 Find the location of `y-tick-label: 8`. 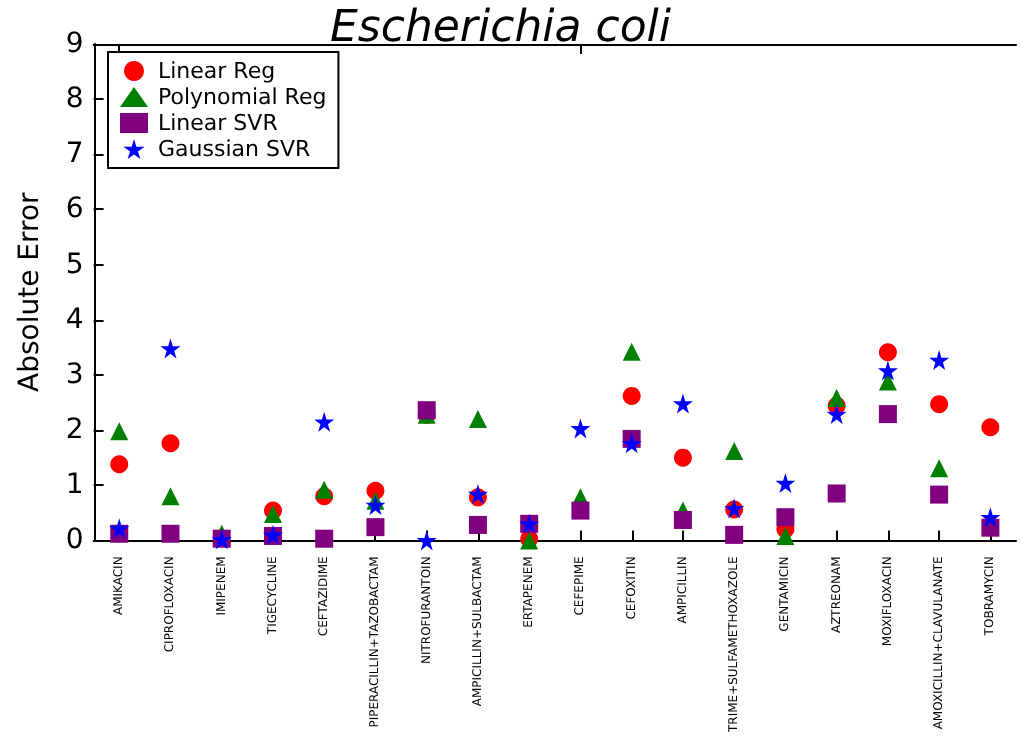

y-tick-label: 8 is located at coordinates (74, 99).